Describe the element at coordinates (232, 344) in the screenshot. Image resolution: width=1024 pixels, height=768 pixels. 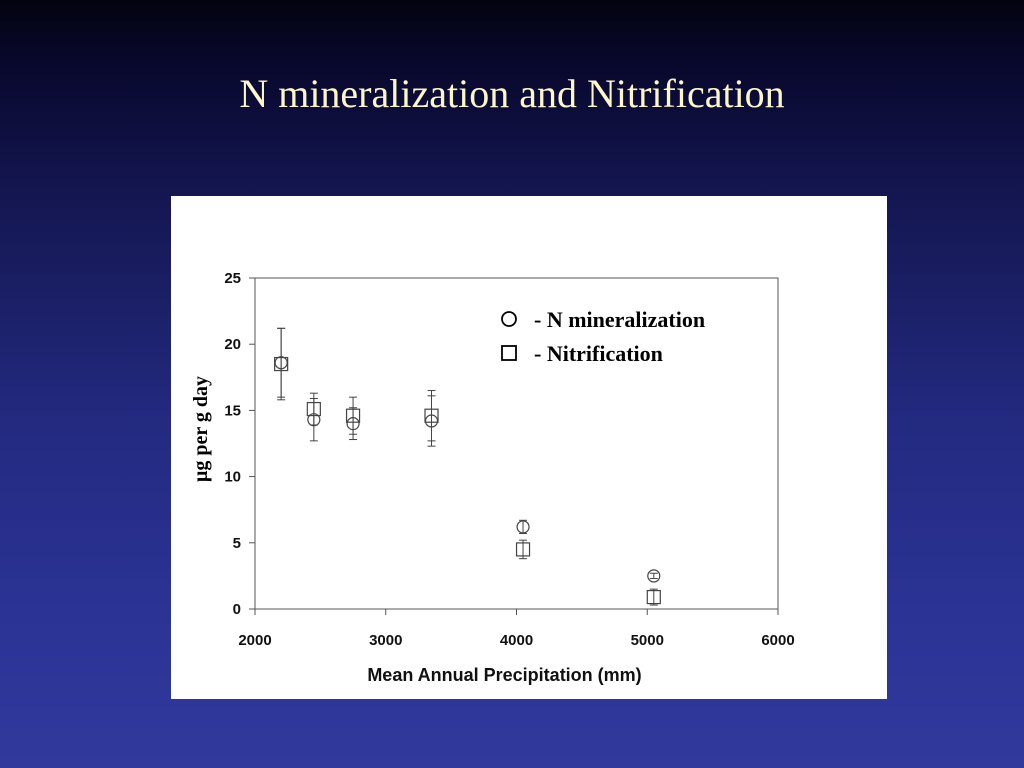
I see `y-tick-label: 20` at that location.